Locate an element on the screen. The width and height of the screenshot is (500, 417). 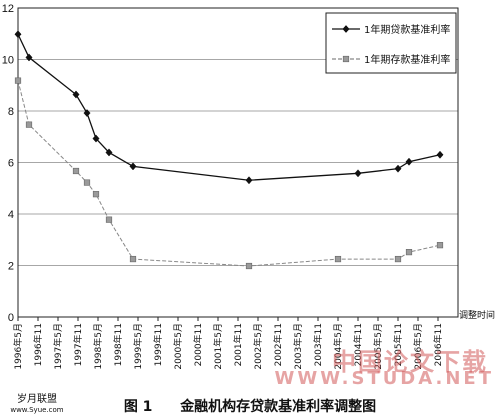
y-tick-label: 2 is located at coordinates (11, 267).